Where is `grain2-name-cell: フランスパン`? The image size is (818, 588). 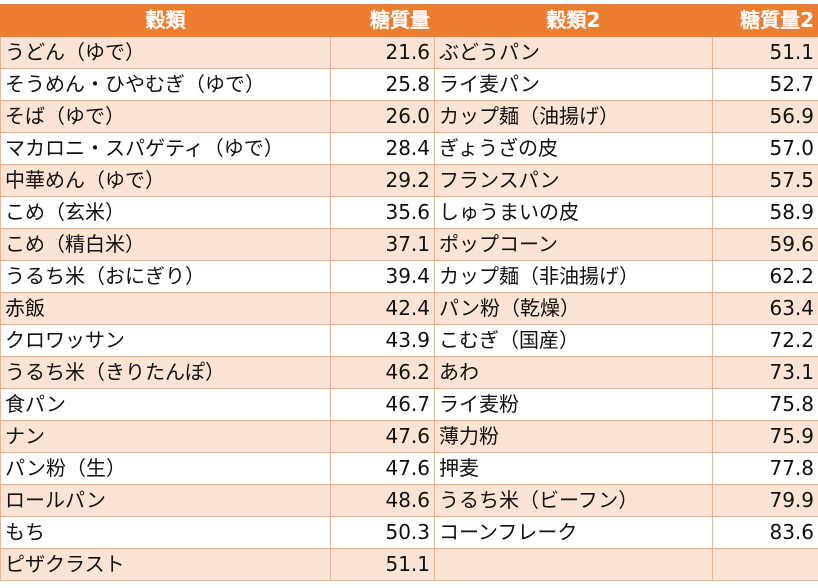
grain2-name-cell: フランスパン is located at coordinates (573, 180).